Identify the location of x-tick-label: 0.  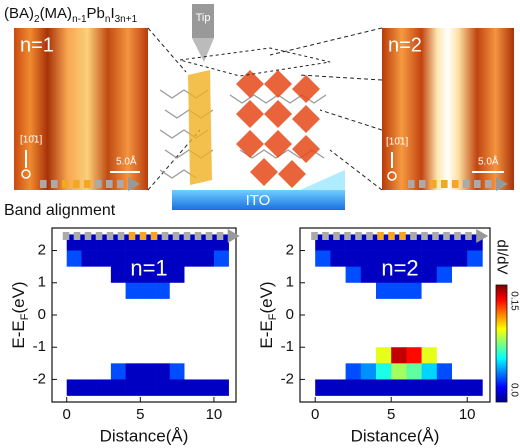
(315, 414).